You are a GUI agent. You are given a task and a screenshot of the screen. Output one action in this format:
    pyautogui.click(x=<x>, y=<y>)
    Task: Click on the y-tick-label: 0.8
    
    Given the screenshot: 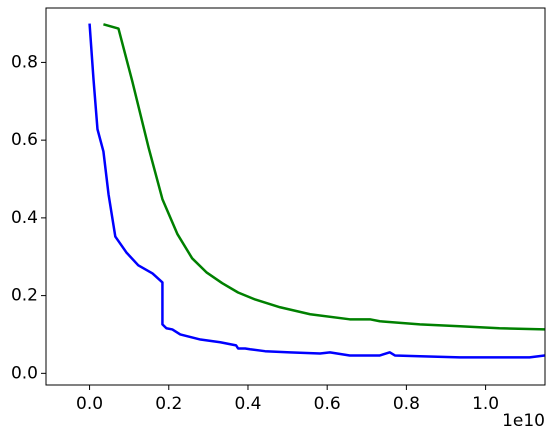 What is the action you would take?
    pyautogui.click(x=24, y=62)
    